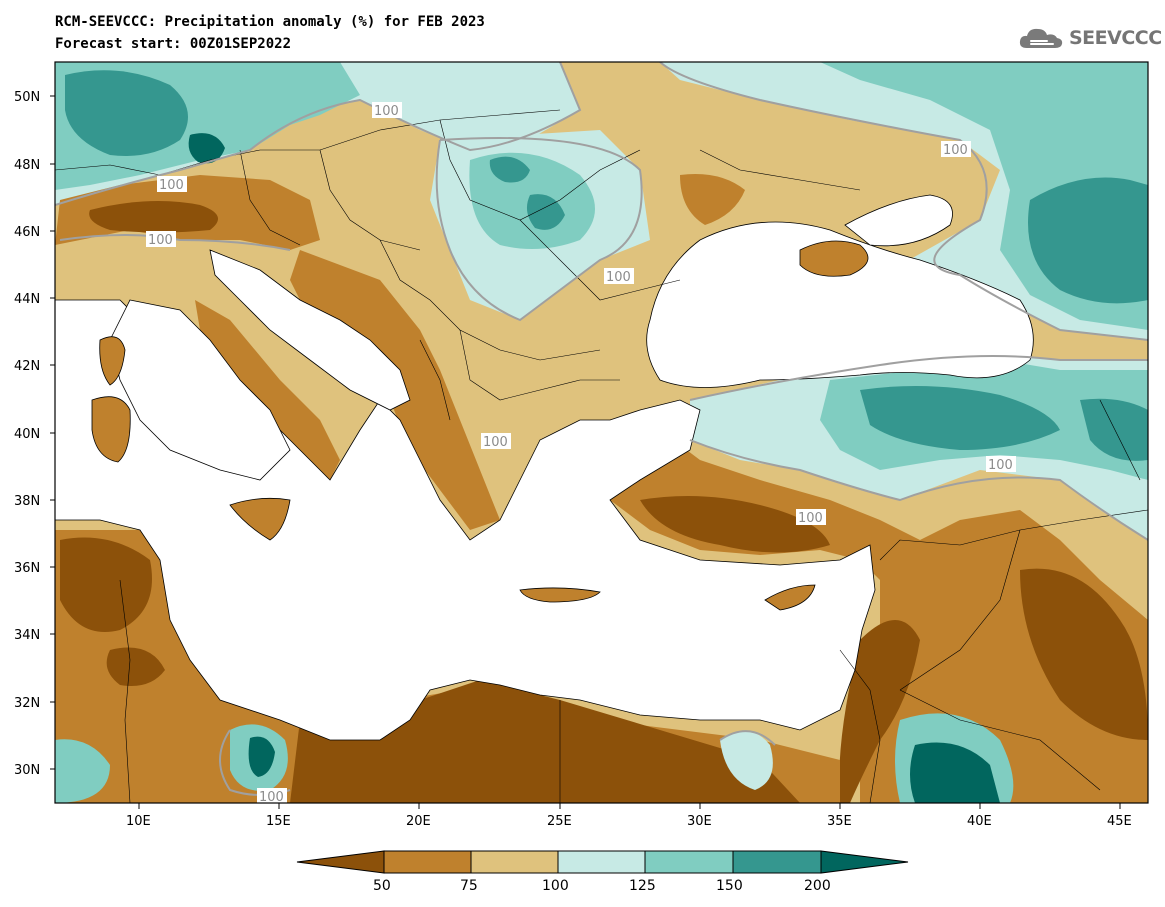 This screenshot has width=1165, height=907. What do you see at coordinates (642, 886) in the screenshot?
I see `colorbar-label: 125` at bounding box center [642, 886].